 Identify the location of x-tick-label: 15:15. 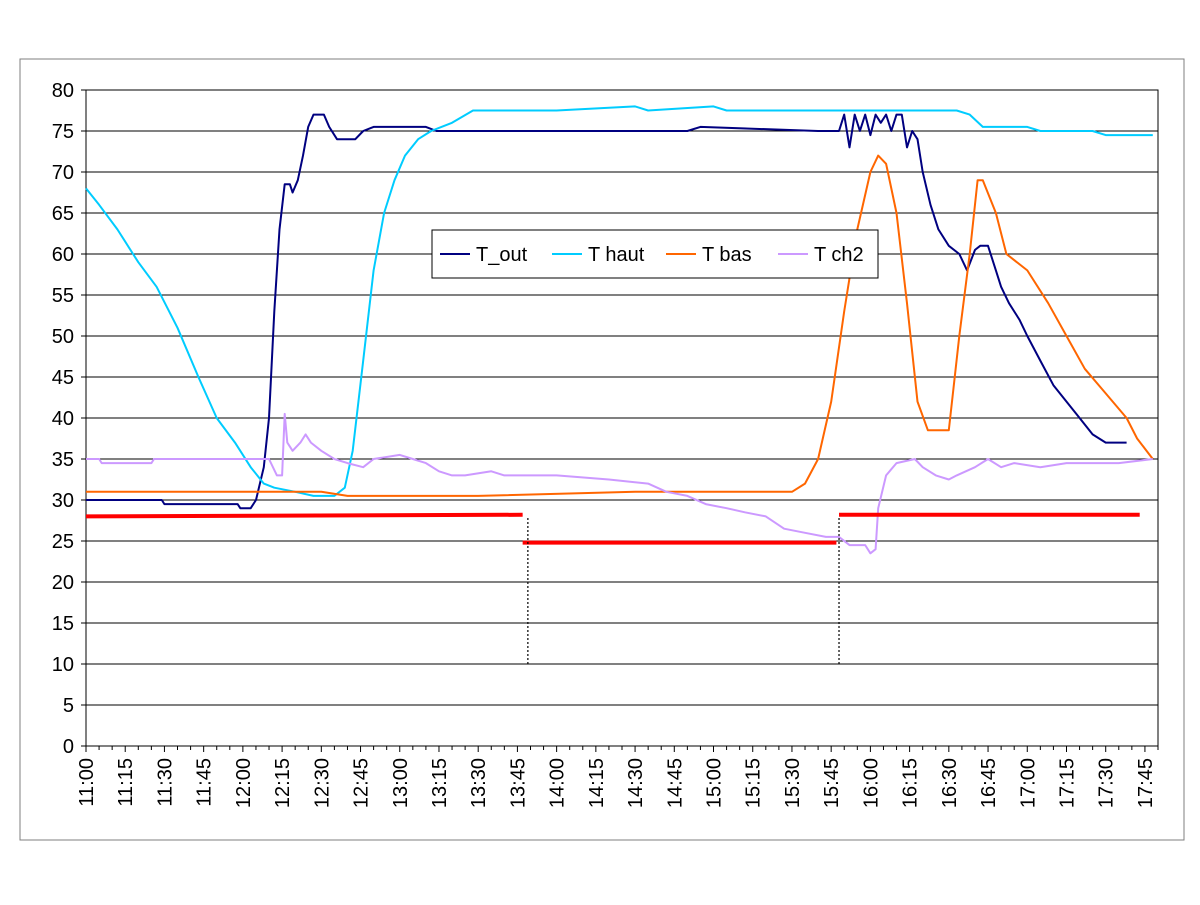
(754, 783).